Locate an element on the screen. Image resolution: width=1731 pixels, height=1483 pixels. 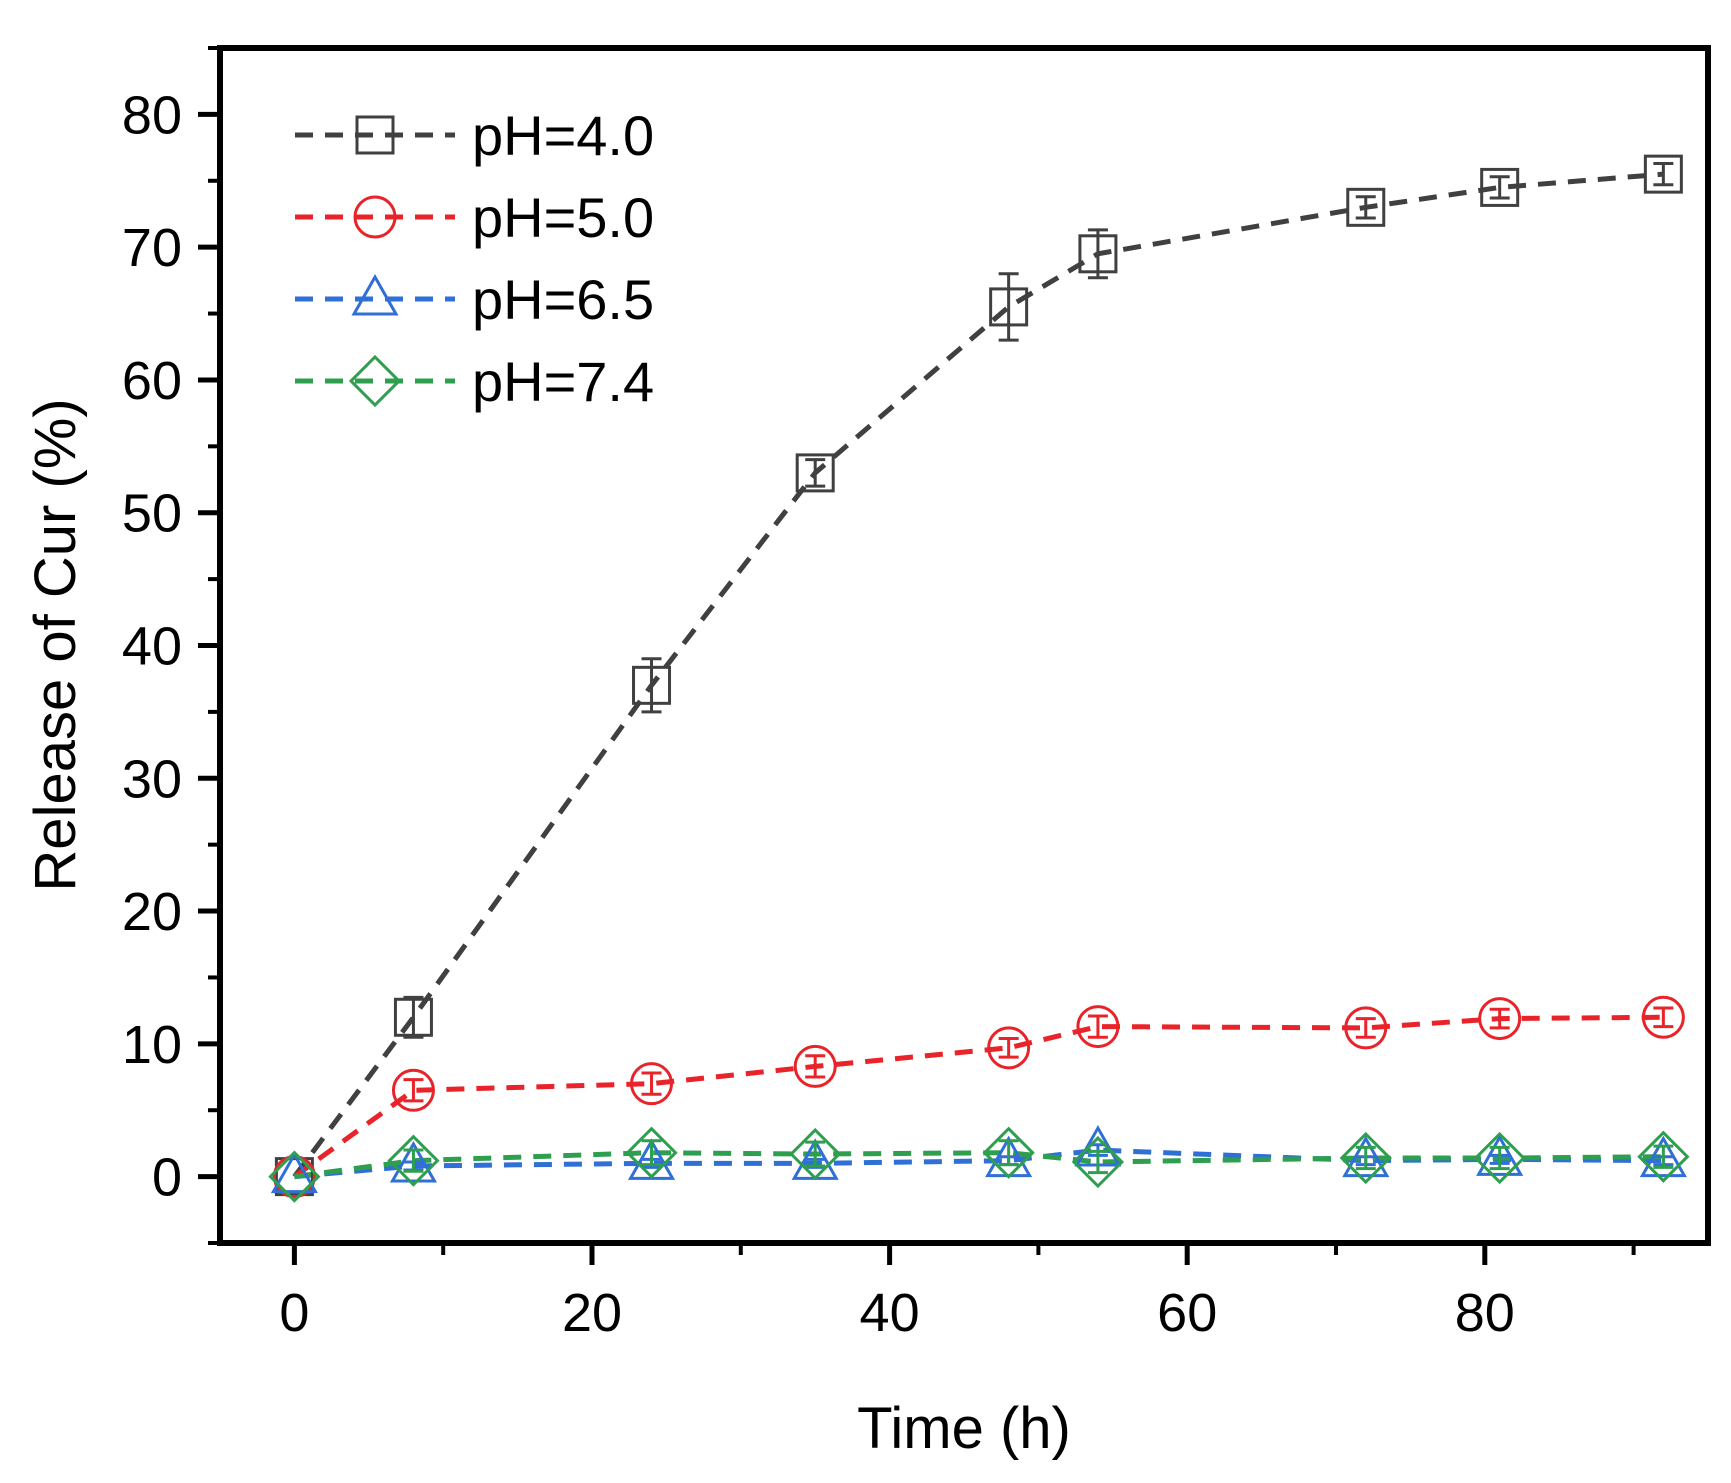
legend-item: pH=5.0 is located at coordinates (474, 217).